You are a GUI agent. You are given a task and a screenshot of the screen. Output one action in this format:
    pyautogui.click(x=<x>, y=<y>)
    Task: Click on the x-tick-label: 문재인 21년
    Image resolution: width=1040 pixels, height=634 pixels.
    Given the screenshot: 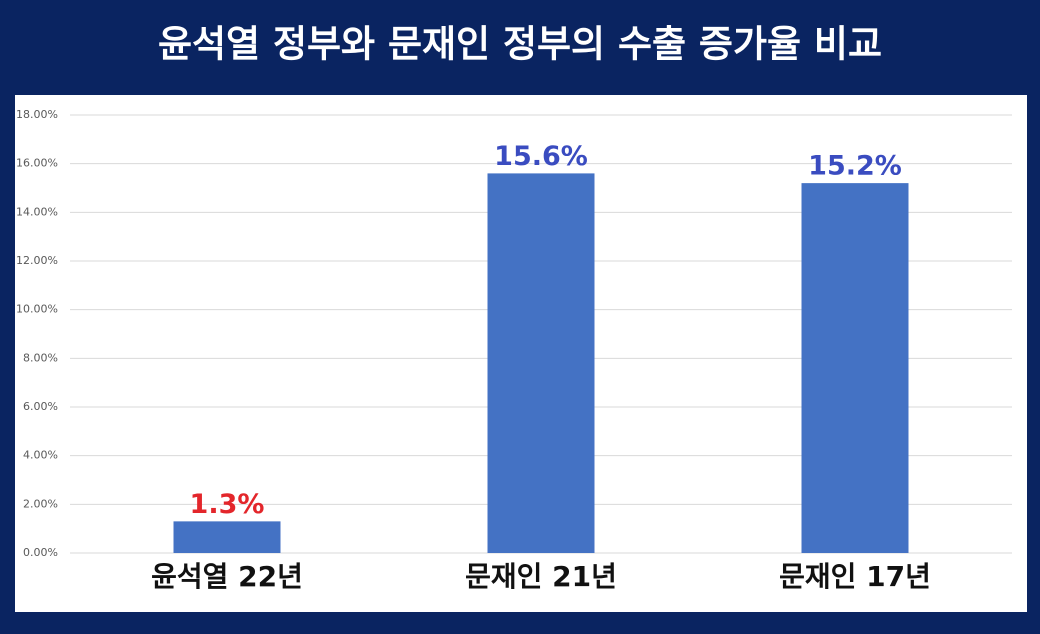 What is the action you would take?
    pyautogui.click(x=541, y=576)
    